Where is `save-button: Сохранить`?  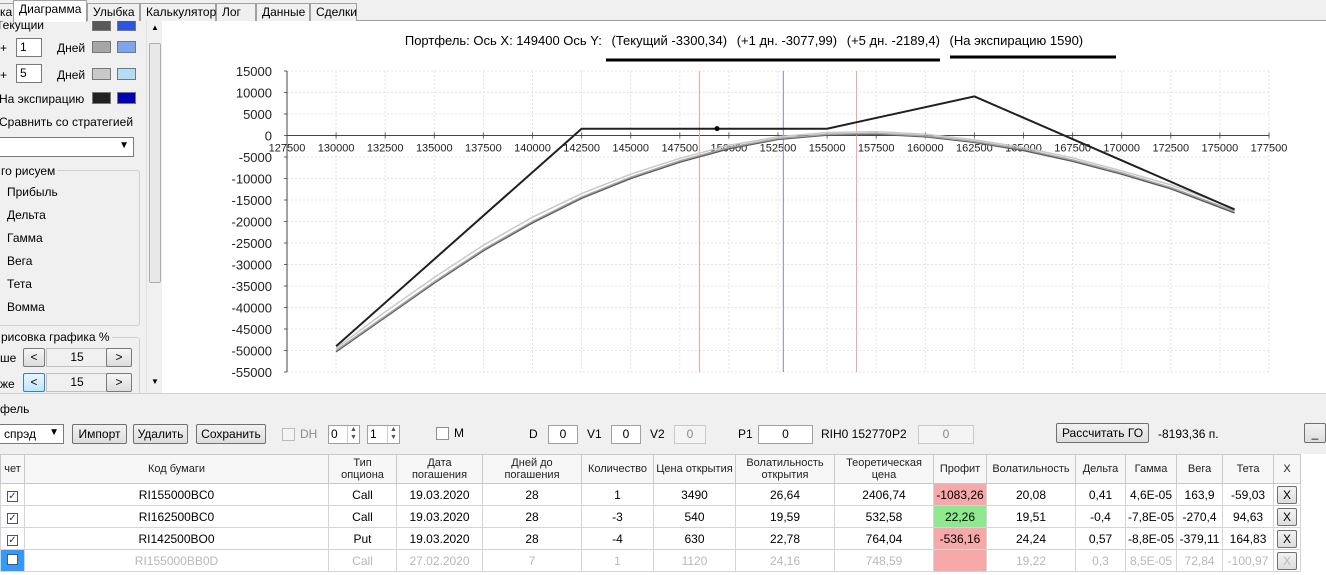
save-button: Сохранить is located at coordinates (231, 434).